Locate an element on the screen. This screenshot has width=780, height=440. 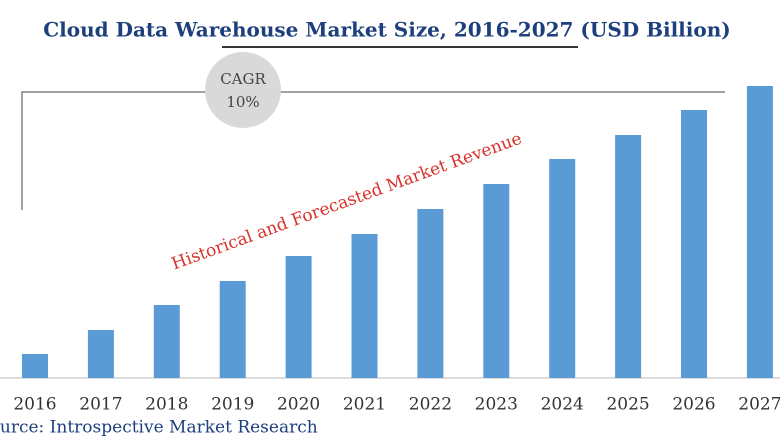
x-tick-label: 2022 is located at coordinates (430, 405).